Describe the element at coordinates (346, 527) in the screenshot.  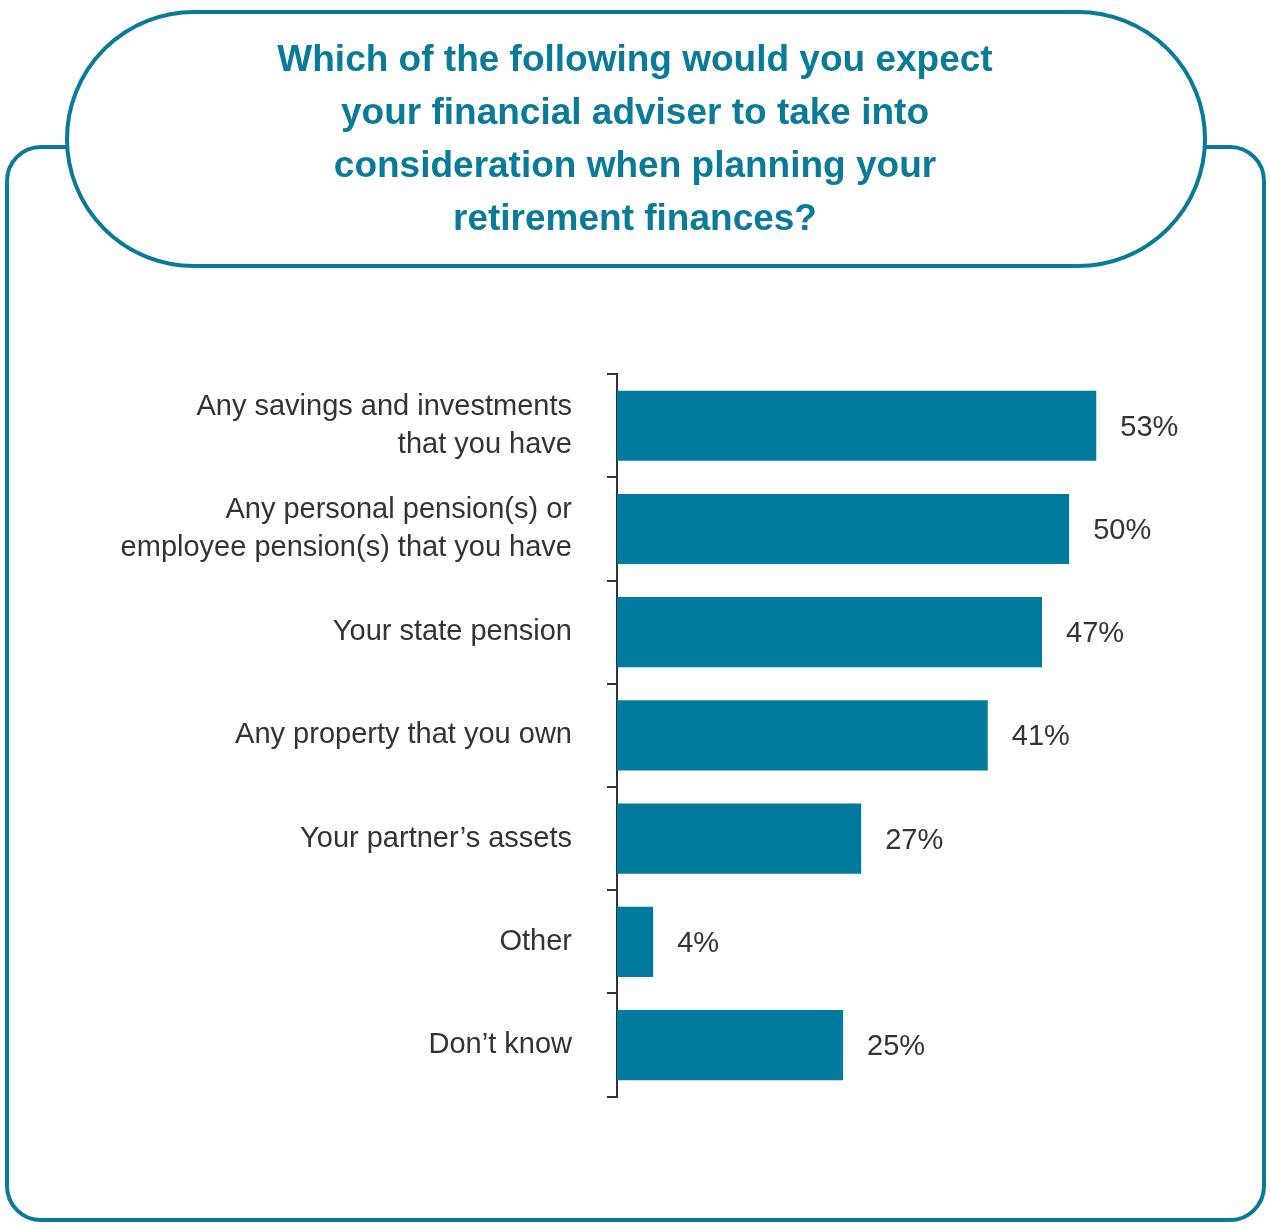
I see `y-tick-label: Any personal pension(s) or employee pension(s) that you have` at that location.